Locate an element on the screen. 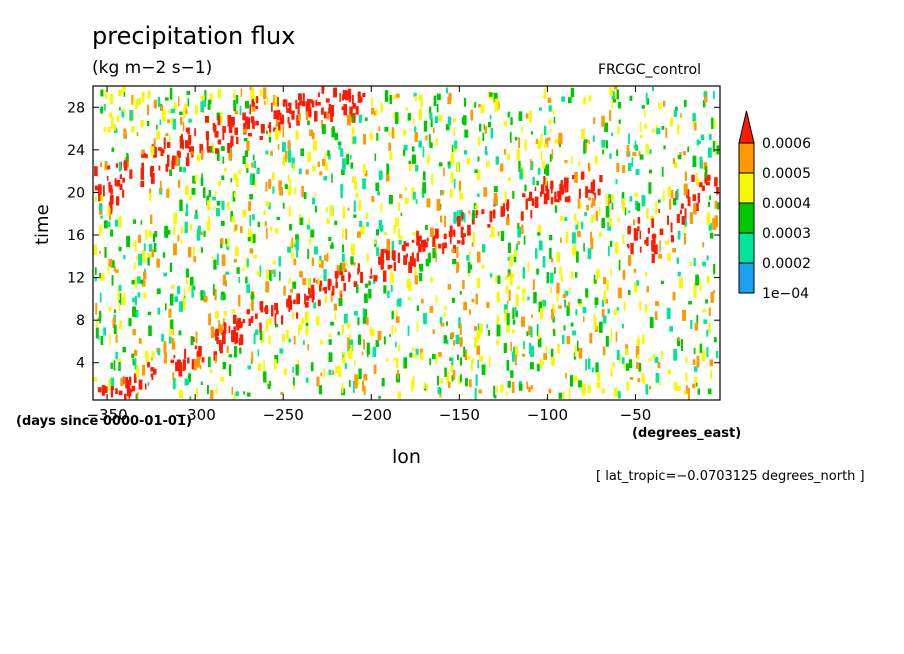 This screenshot has width=904, height=654. x-tick-label: −50 is located at coordinates (636, 415).